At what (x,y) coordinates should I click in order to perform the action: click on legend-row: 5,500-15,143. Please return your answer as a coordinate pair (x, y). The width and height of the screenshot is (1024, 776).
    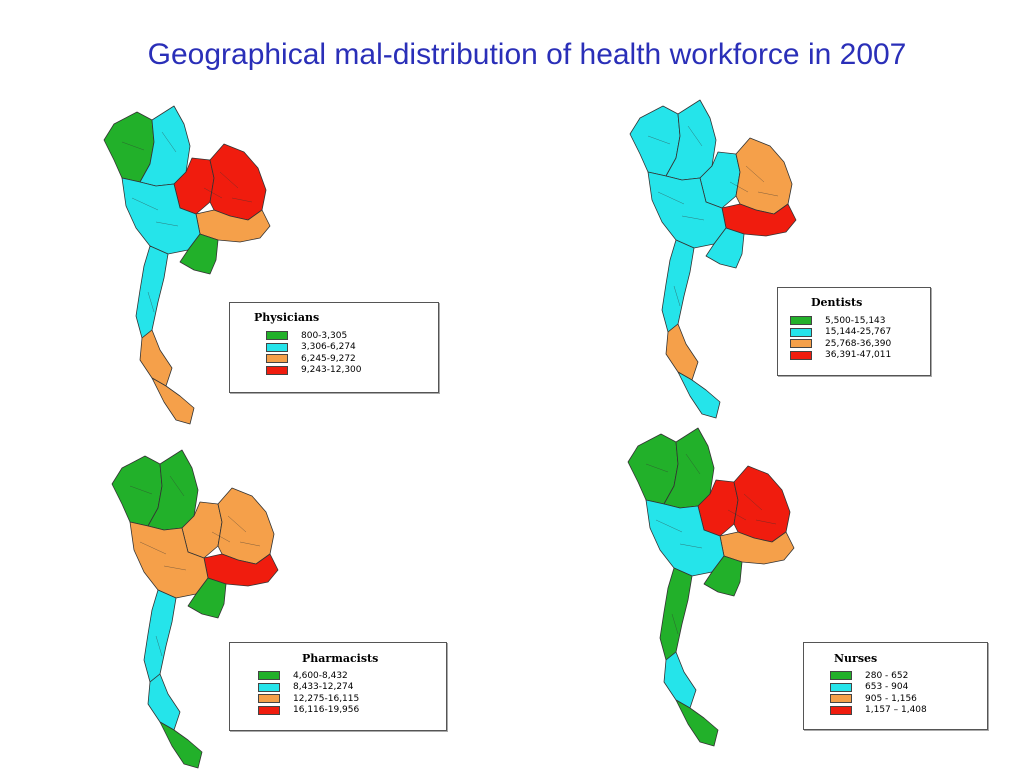
    Looking at the image, I should click on (840, 321).